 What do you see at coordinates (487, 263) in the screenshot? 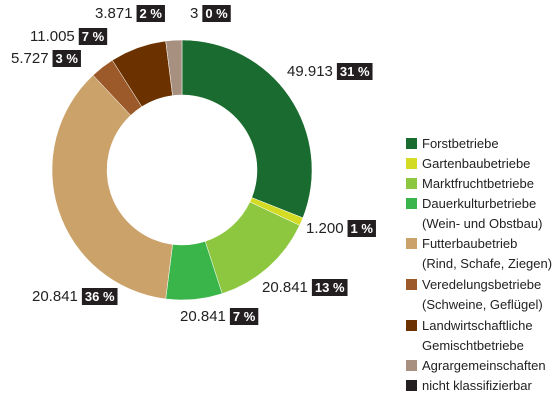
I see `legend-label: (Rind, Schafe, Ziegen)` at bounding box center [487, 263].